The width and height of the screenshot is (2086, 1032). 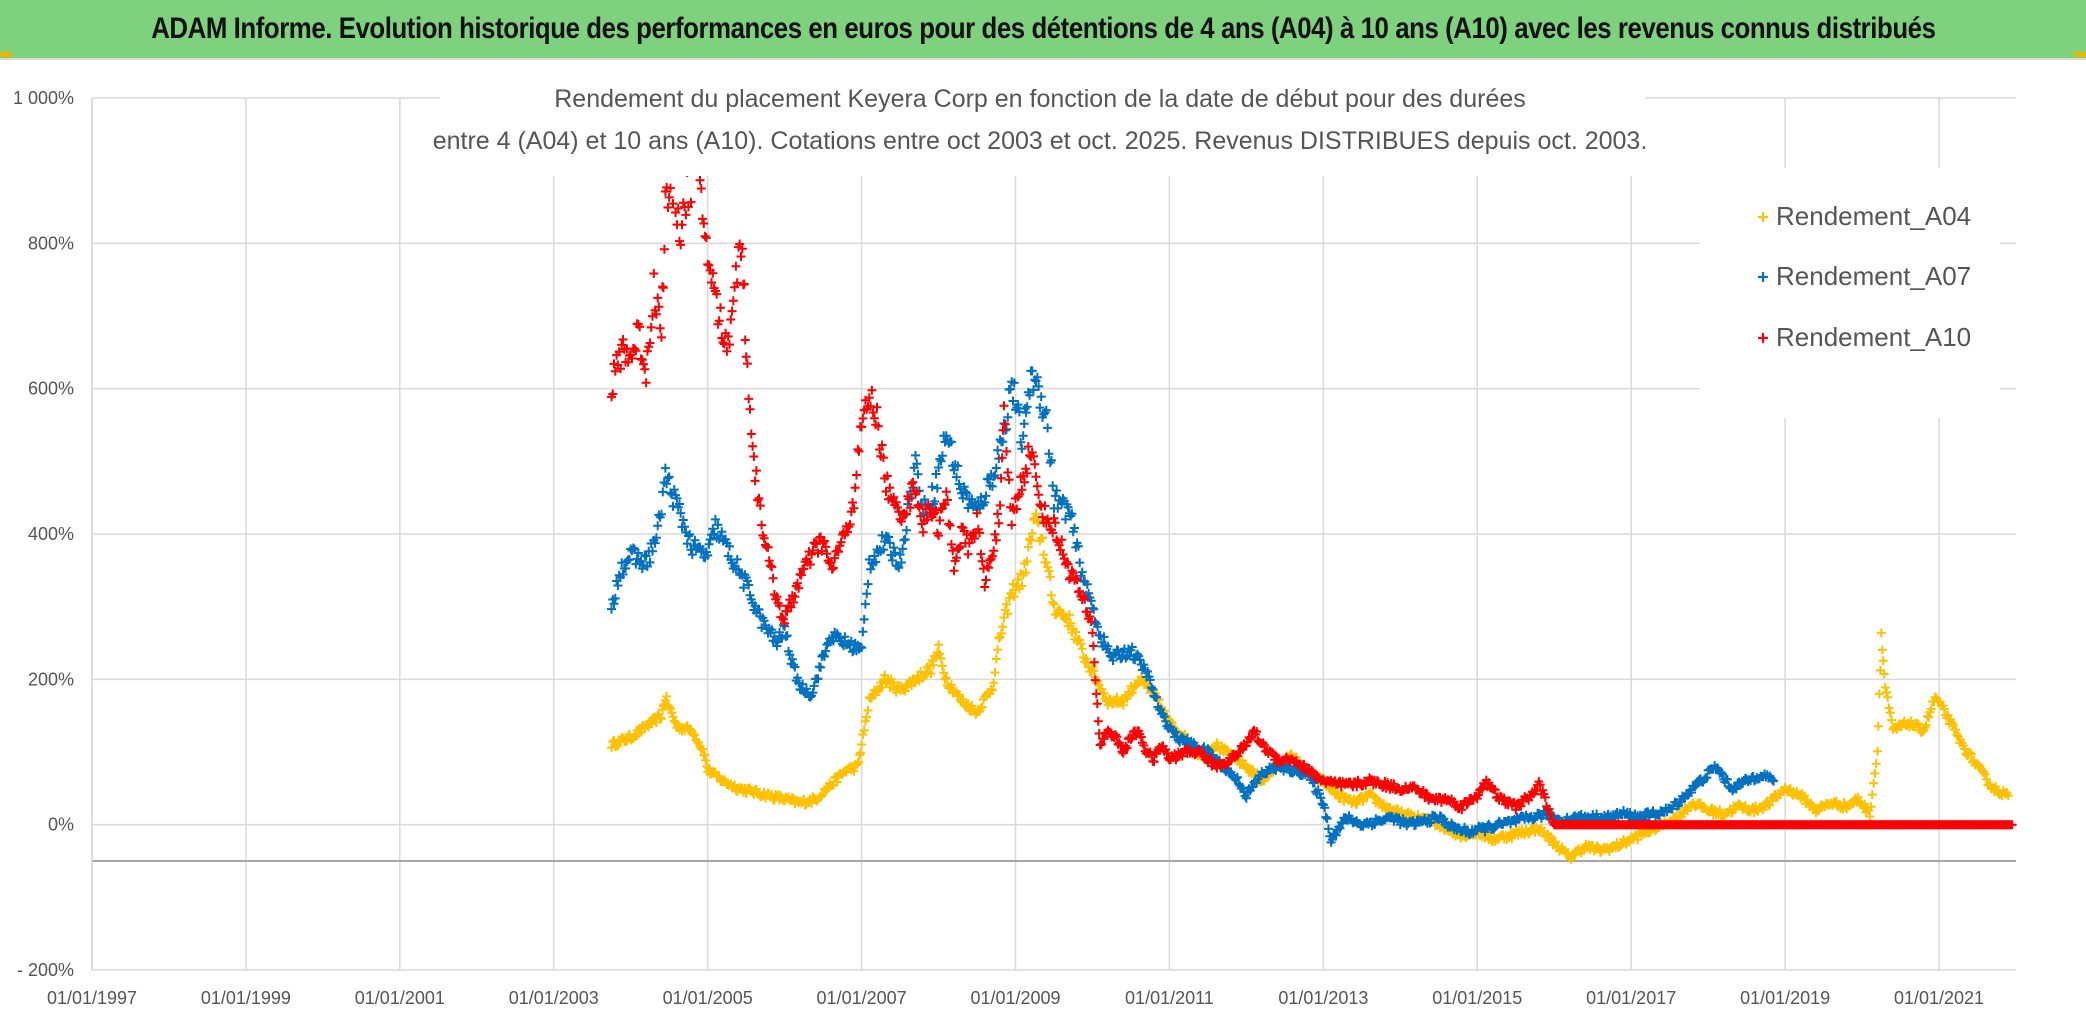 What do you see at coordinates (1939, 998) in the screenshot?
I see `x-tick-label: 01/01/2021` at bounding box center [1939, 998].